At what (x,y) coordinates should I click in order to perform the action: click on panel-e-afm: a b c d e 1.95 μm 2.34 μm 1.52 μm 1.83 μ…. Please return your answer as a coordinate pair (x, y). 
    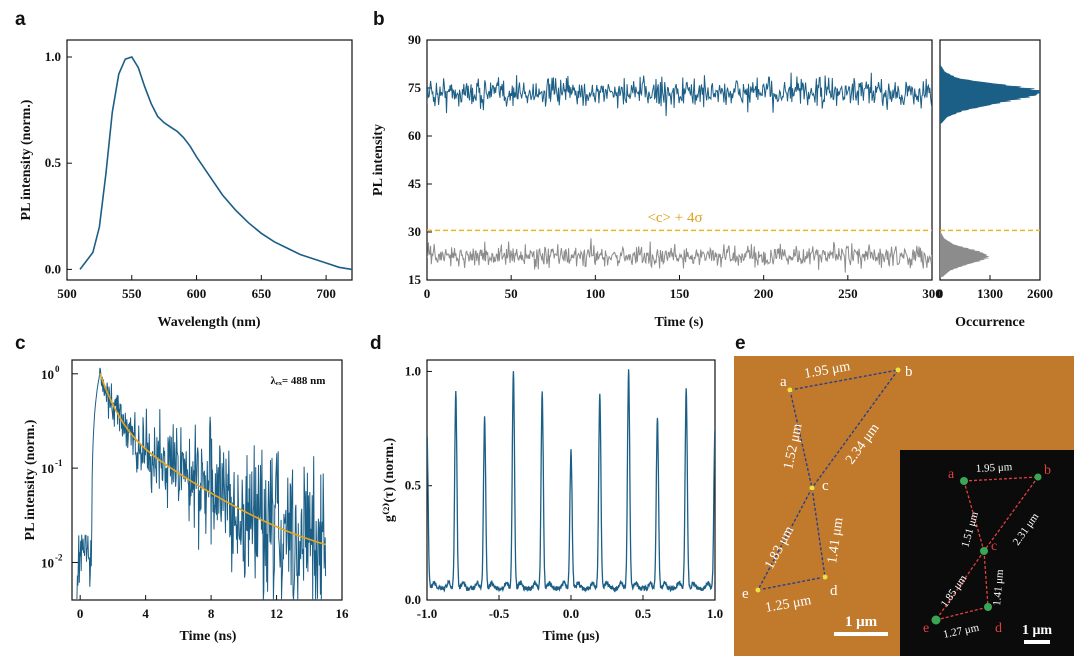
    Looking at the image, I should click on (904, 506).